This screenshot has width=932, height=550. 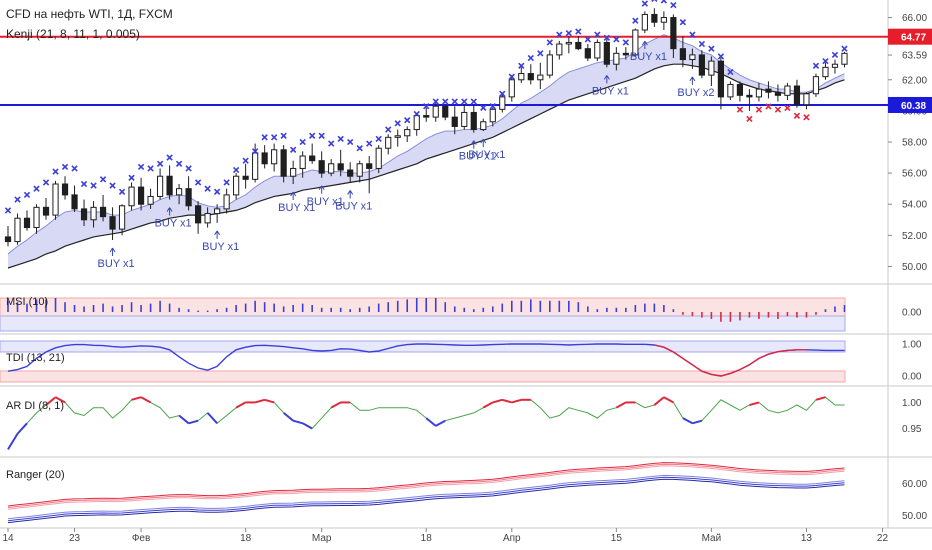 I want to click on support-price-badge, so click(x=910, y=104).